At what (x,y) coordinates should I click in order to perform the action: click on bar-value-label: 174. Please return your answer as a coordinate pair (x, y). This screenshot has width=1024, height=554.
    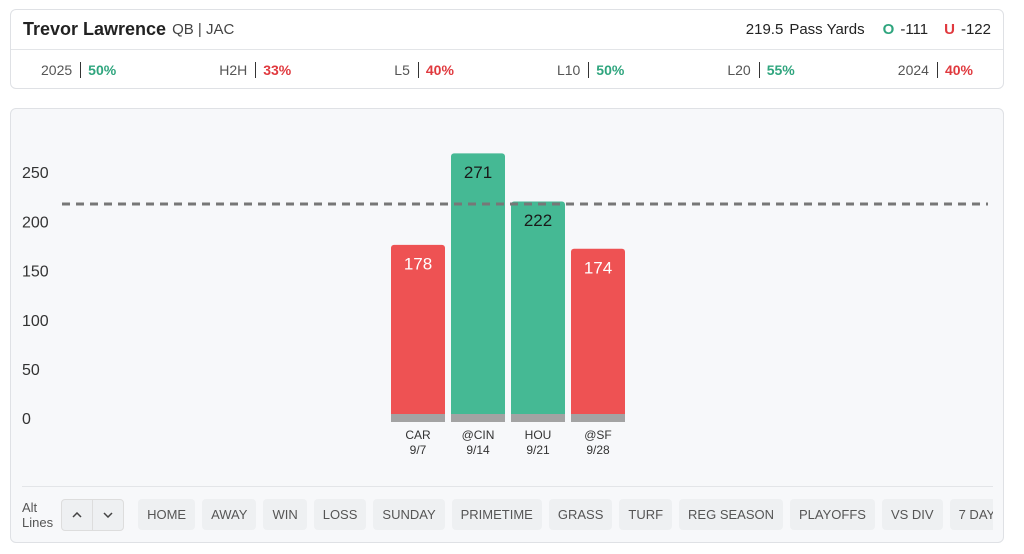
    Looking at the image, I should click on (598, 267).